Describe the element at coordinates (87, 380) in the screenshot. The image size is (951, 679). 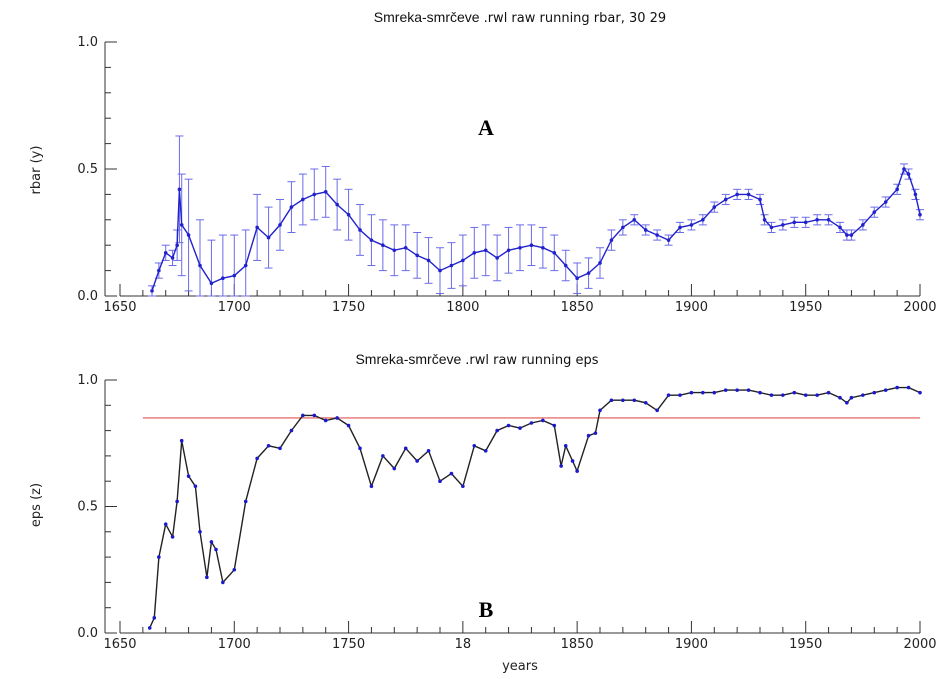
I see `eps-y-tick-label: 1.0` at that location.